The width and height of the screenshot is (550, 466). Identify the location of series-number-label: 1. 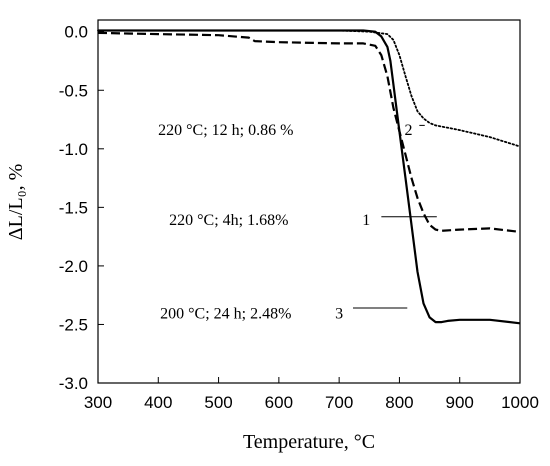
(366, 220).